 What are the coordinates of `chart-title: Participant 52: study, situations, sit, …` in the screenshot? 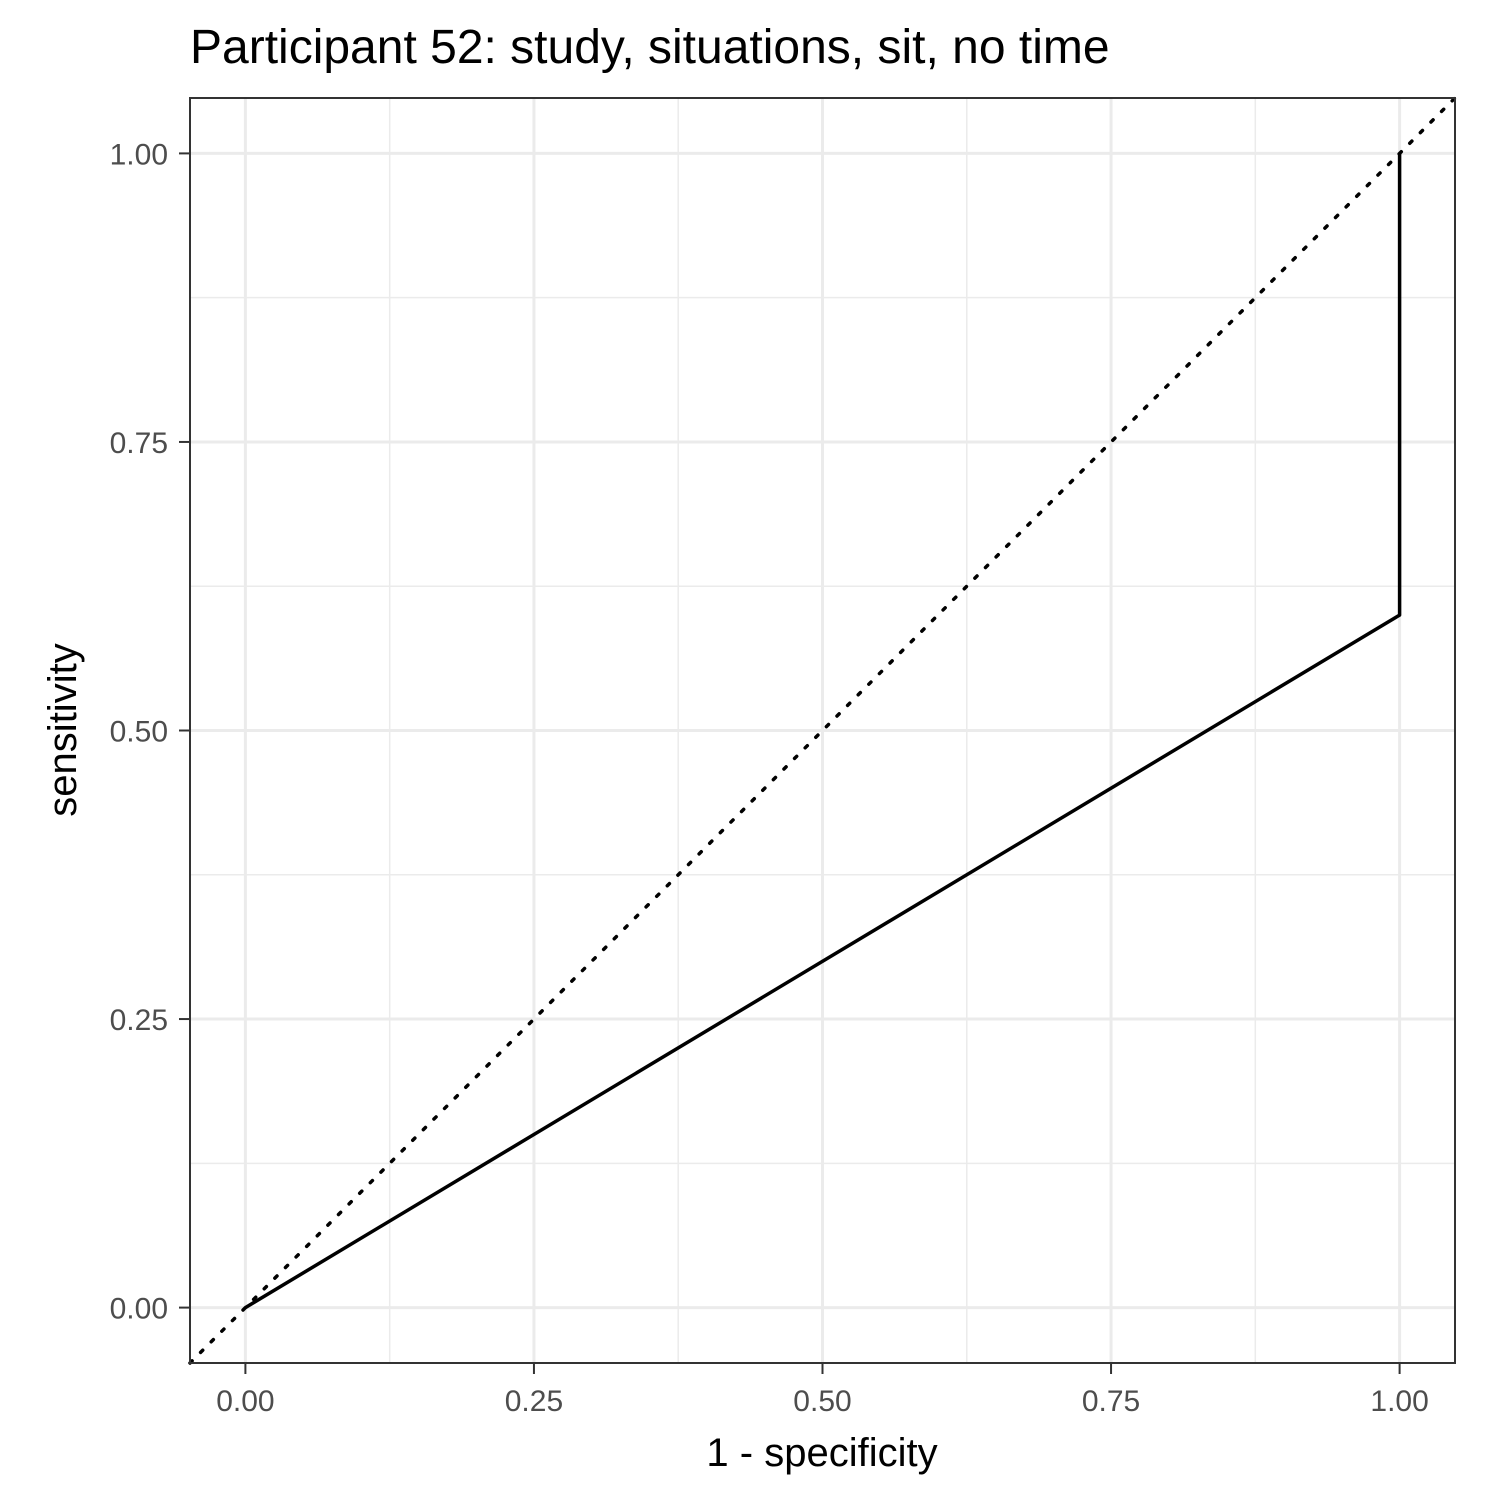 It's located at (650, 47).